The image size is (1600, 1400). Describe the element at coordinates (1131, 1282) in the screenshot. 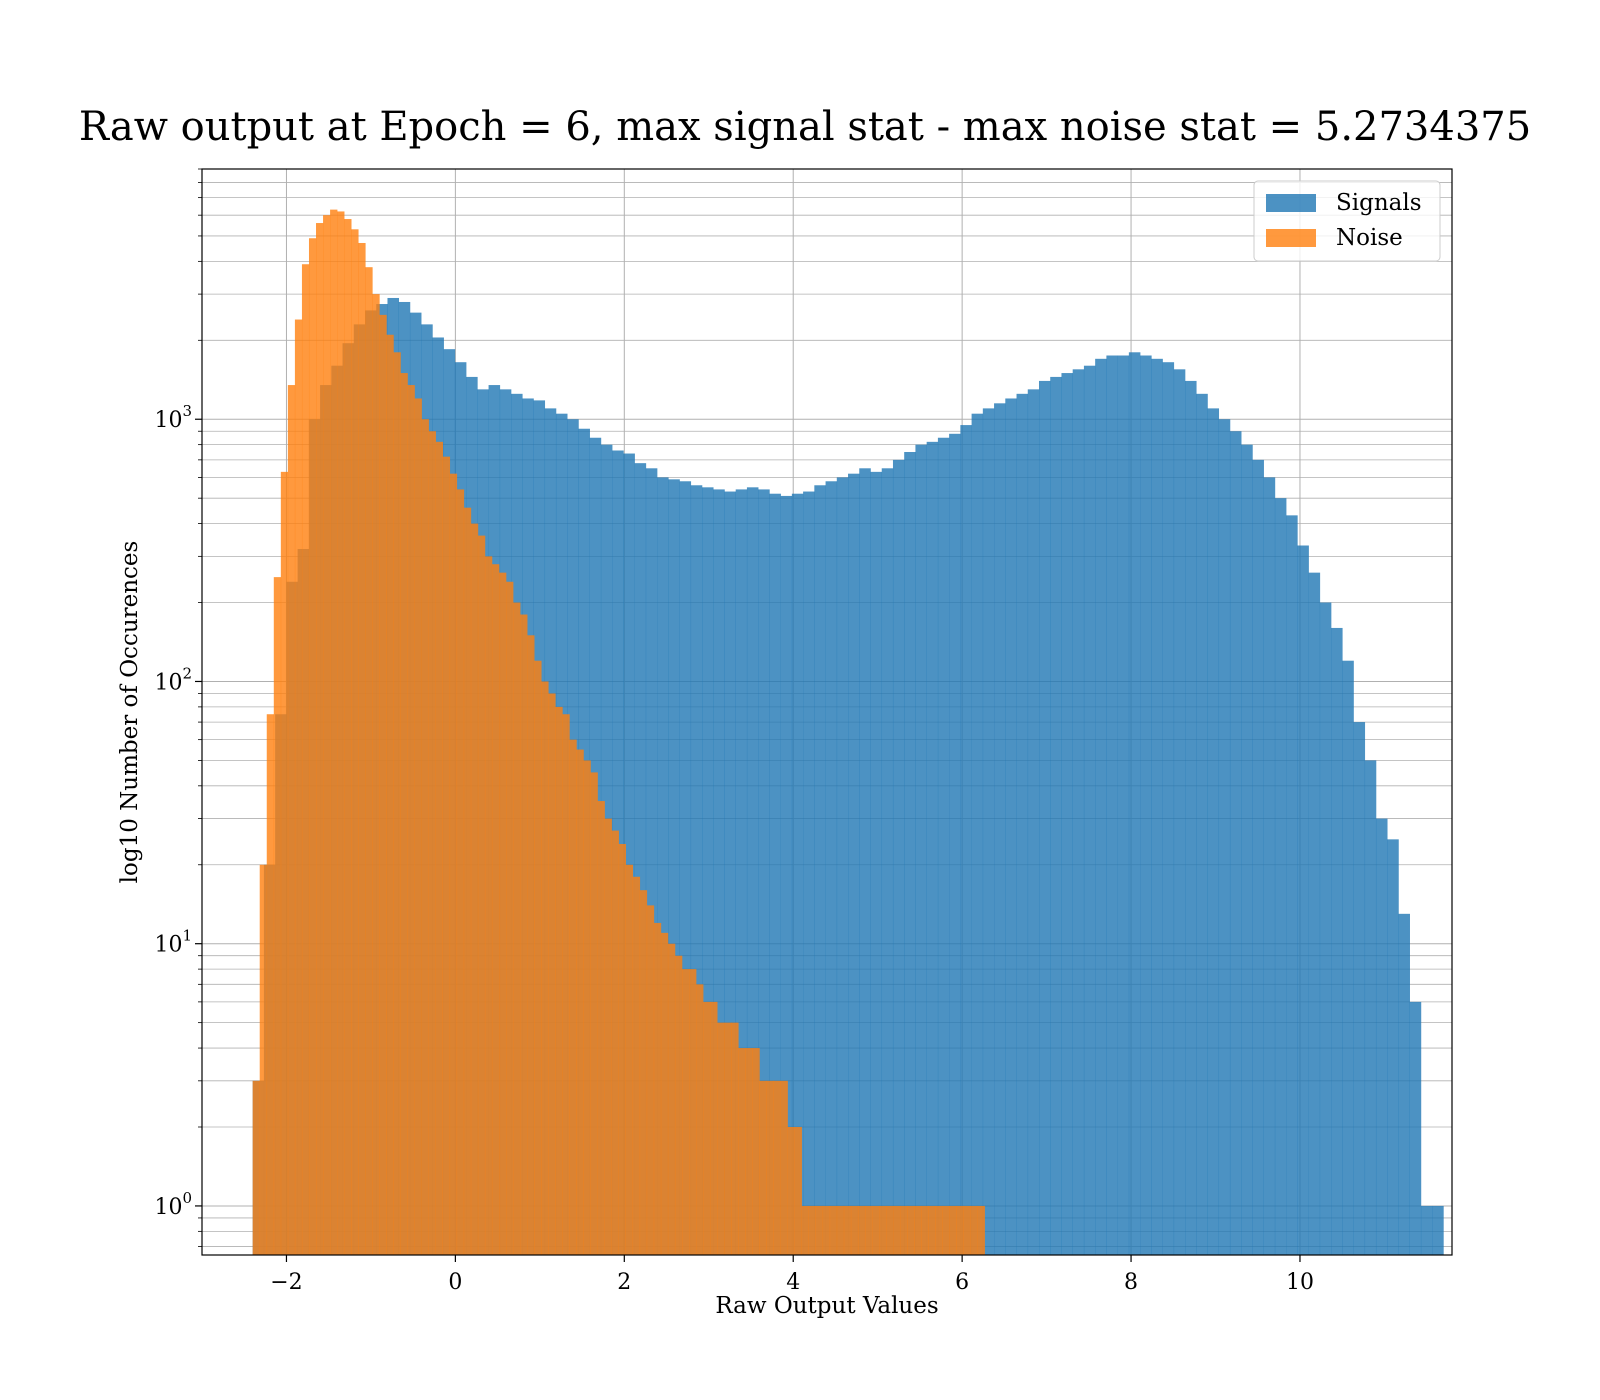

I see `x-tick-label: 8` at that location.